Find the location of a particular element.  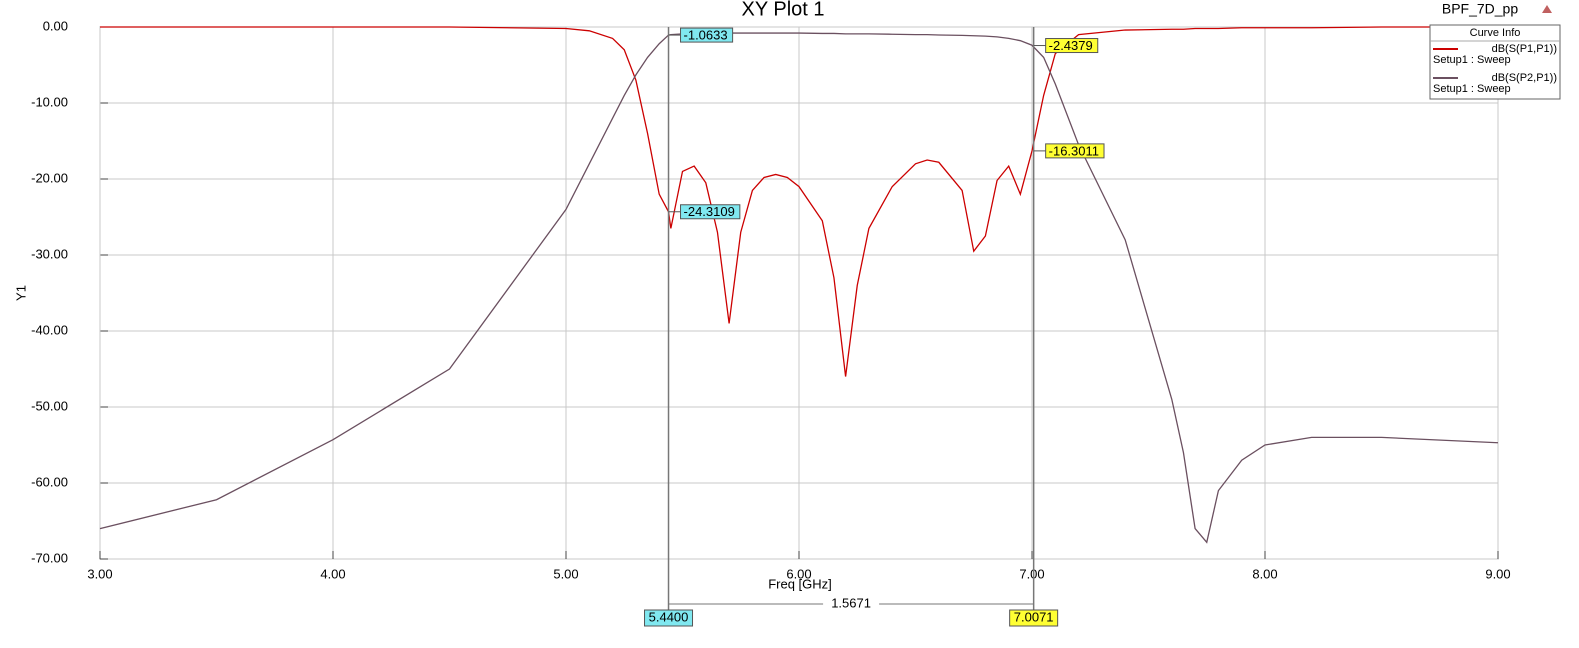

x-tick-label: 3.00 is located at coordinates (99, 573).